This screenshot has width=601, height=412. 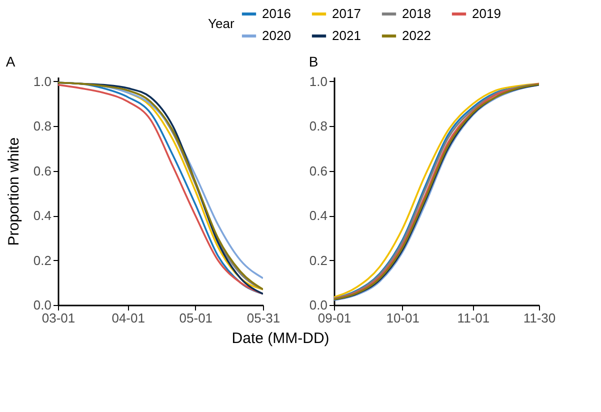 I want to click on chart-title: A, so click(x=11, y=61).